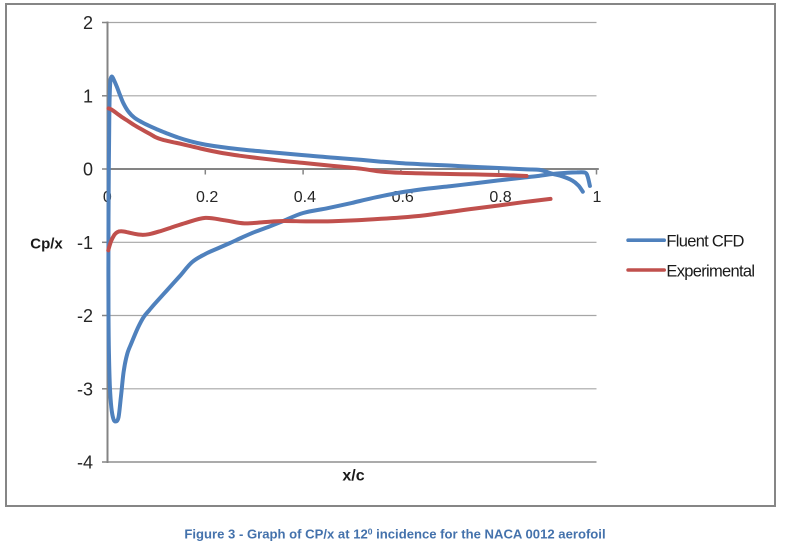 This screenshot has height=547, width=800. Describe the element at coordinates (705, 242) in the screenshot. I see `svg-text: Fluent CFD` at that location.